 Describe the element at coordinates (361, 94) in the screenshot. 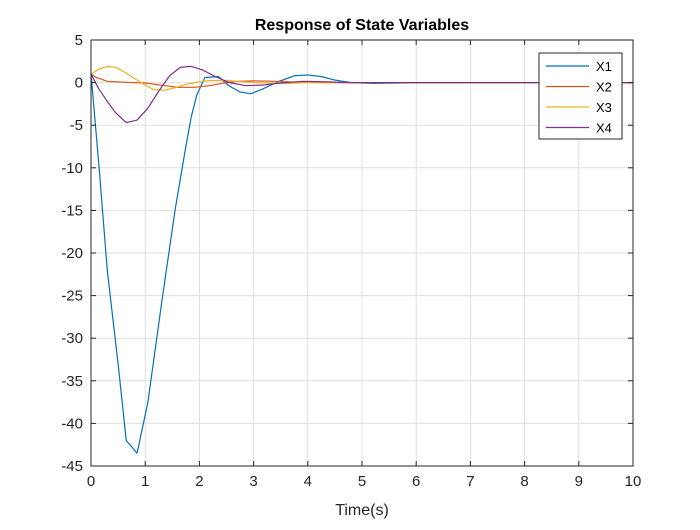

I see `series-line-x4` at that location.